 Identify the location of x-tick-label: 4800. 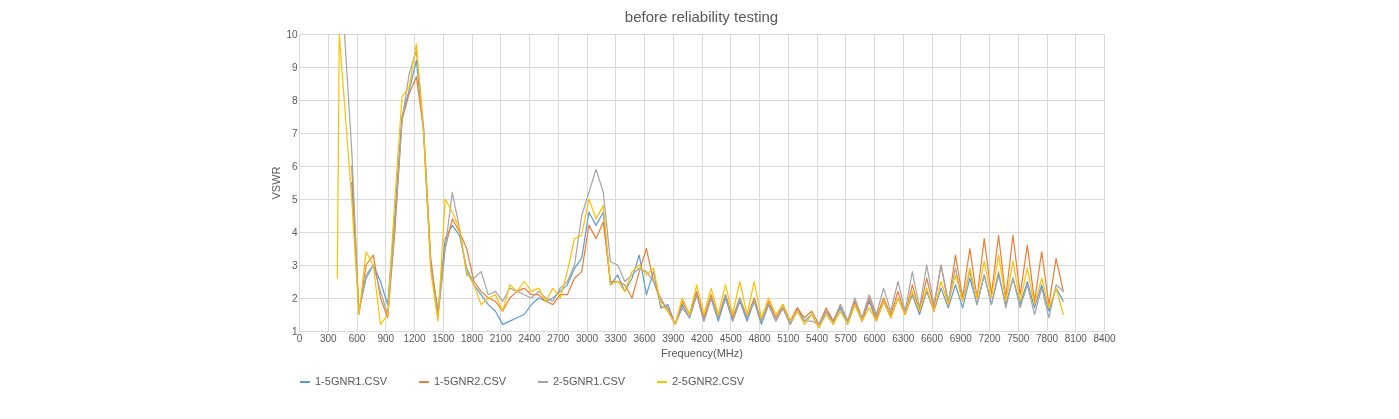
(760, 338).